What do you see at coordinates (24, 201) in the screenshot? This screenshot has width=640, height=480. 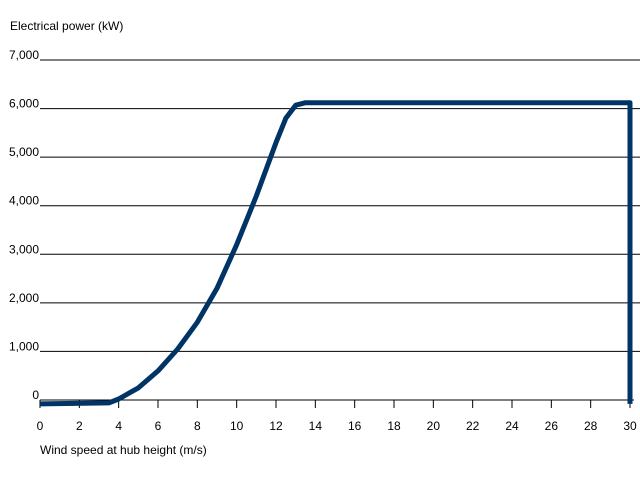 I see `y-tick-label: 4,000` at bounding box center [24, 201].